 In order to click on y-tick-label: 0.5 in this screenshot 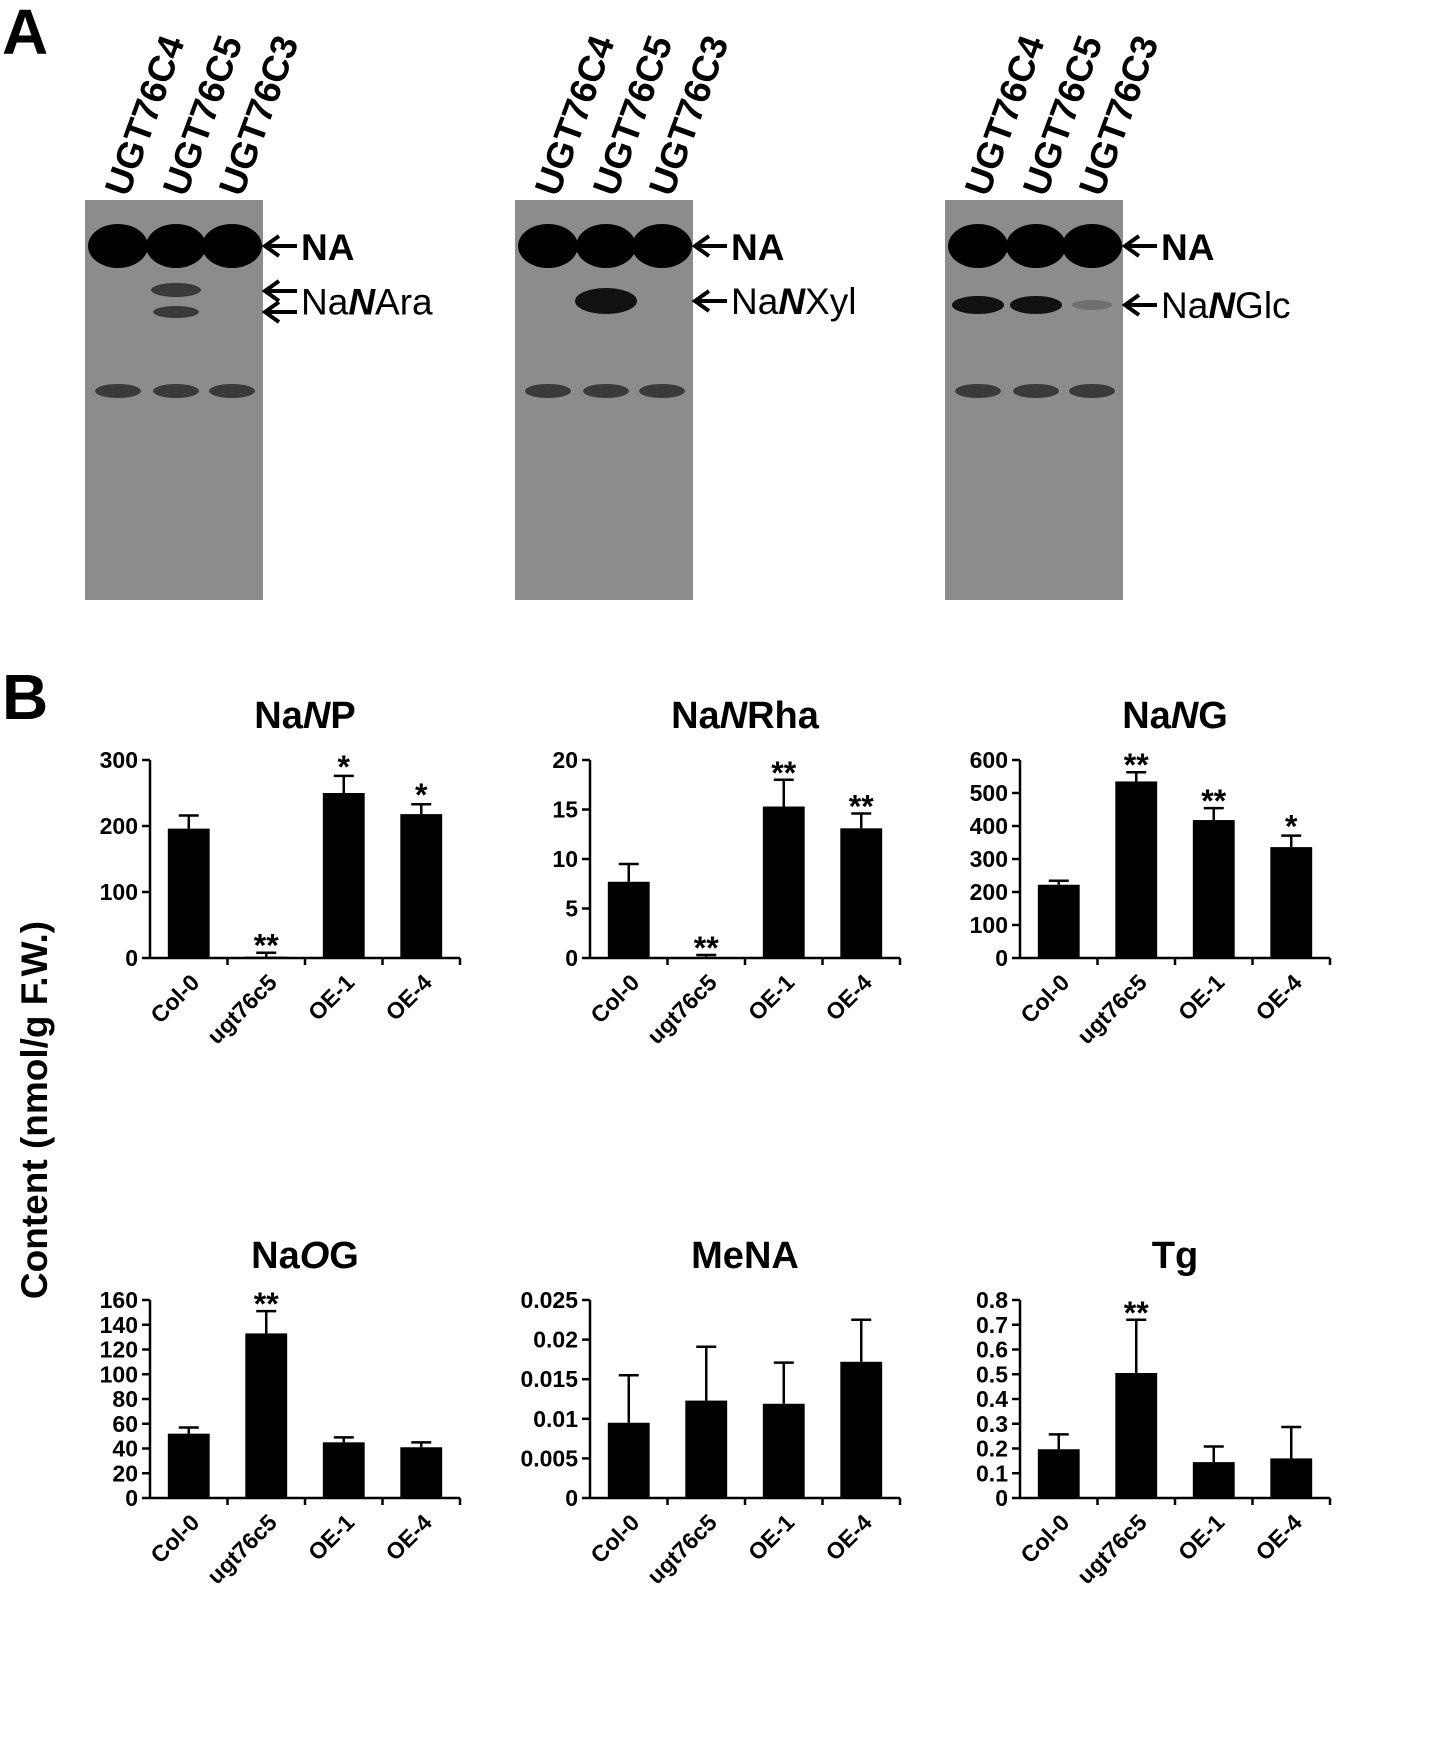, I will do `click(992, 1374)`.